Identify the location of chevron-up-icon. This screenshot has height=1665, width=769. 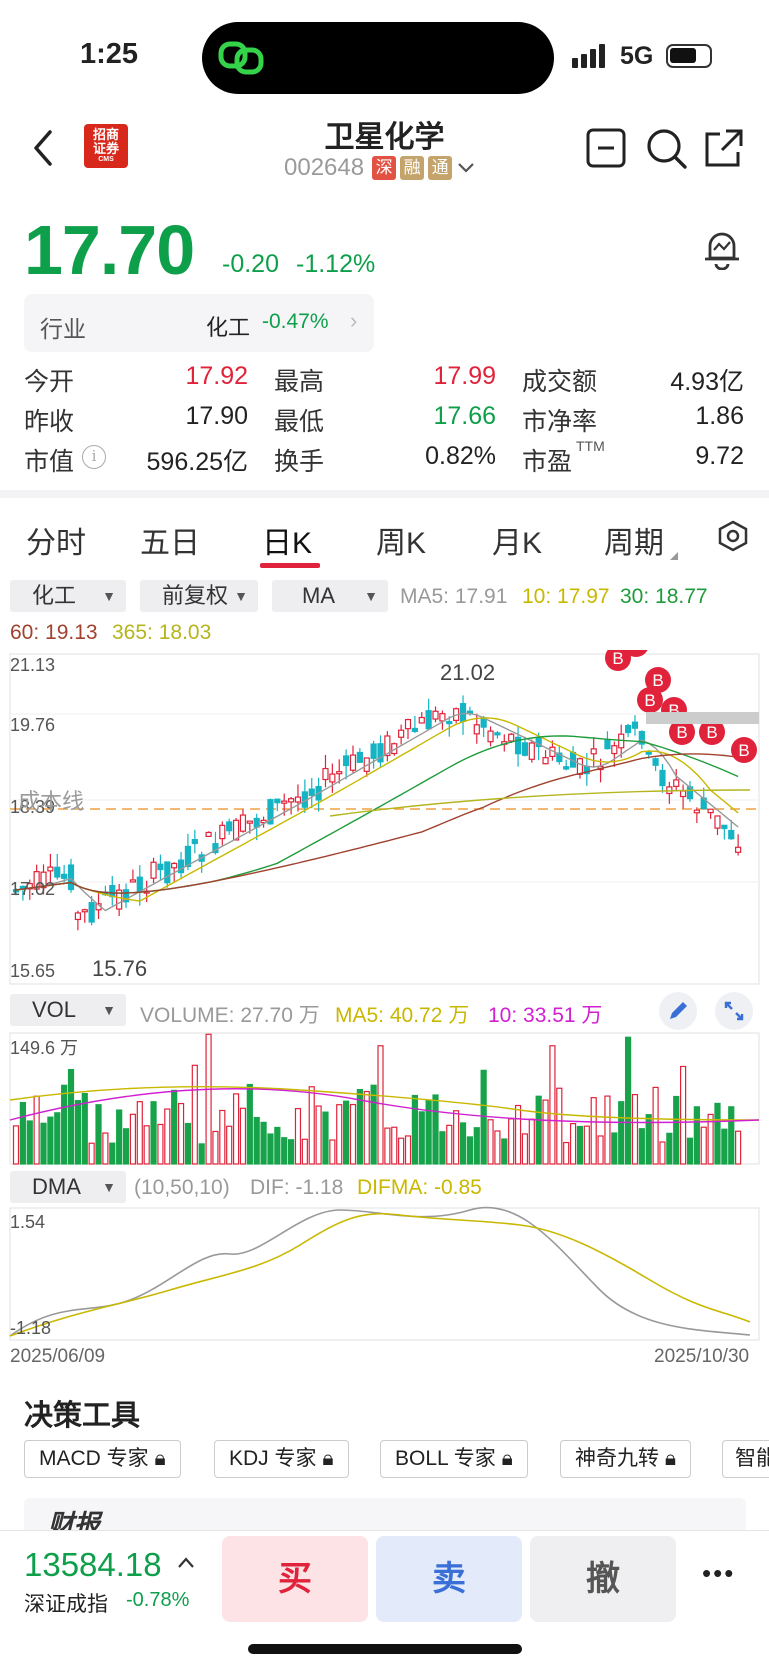
(186, 1562).